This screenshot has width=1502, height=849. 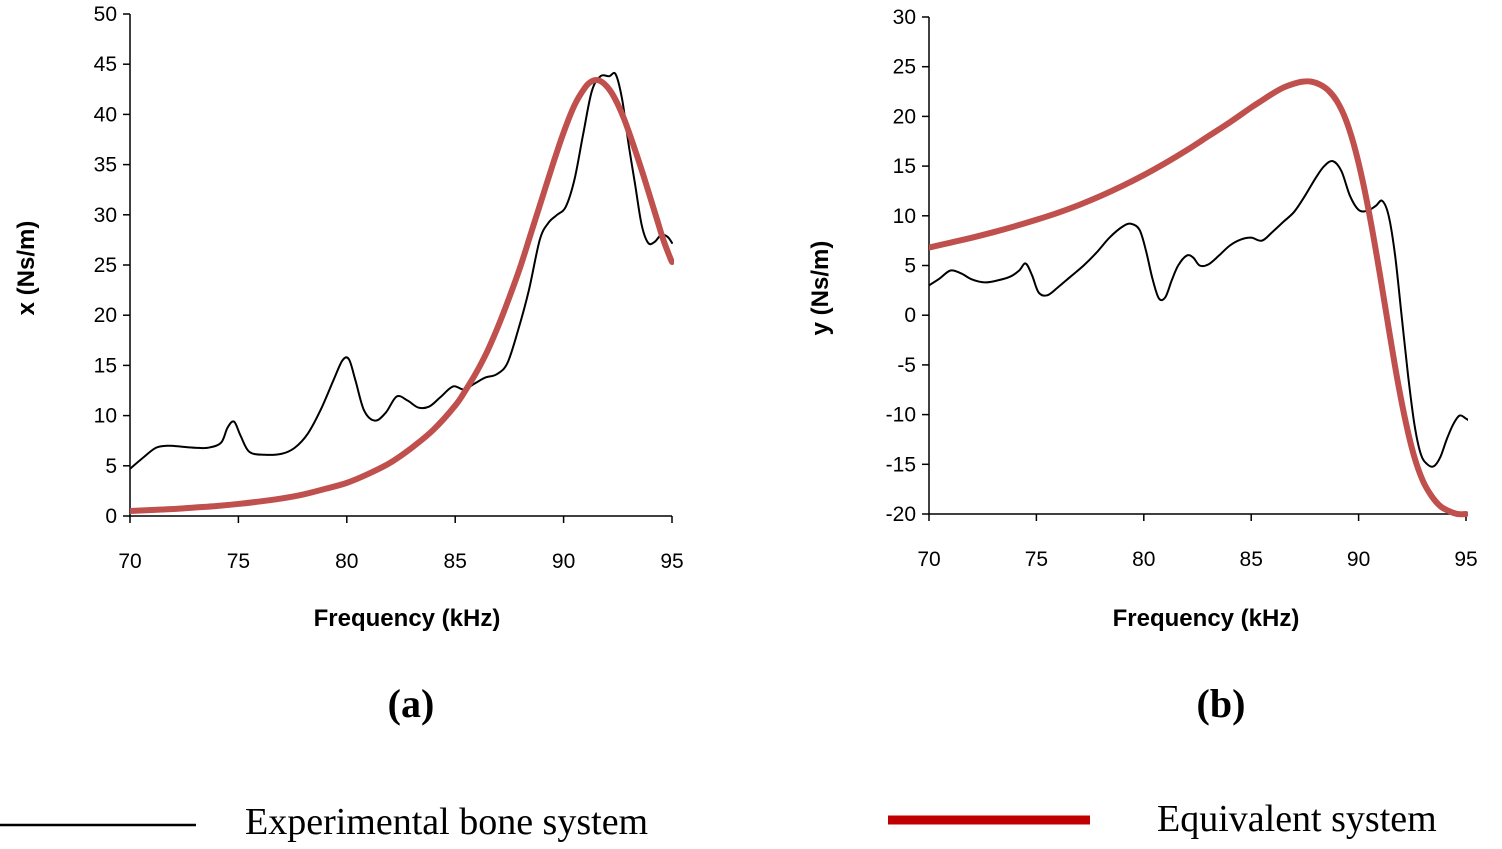 I want to click on chart-b-panel-label: (b), so click(x=1221, y=703).